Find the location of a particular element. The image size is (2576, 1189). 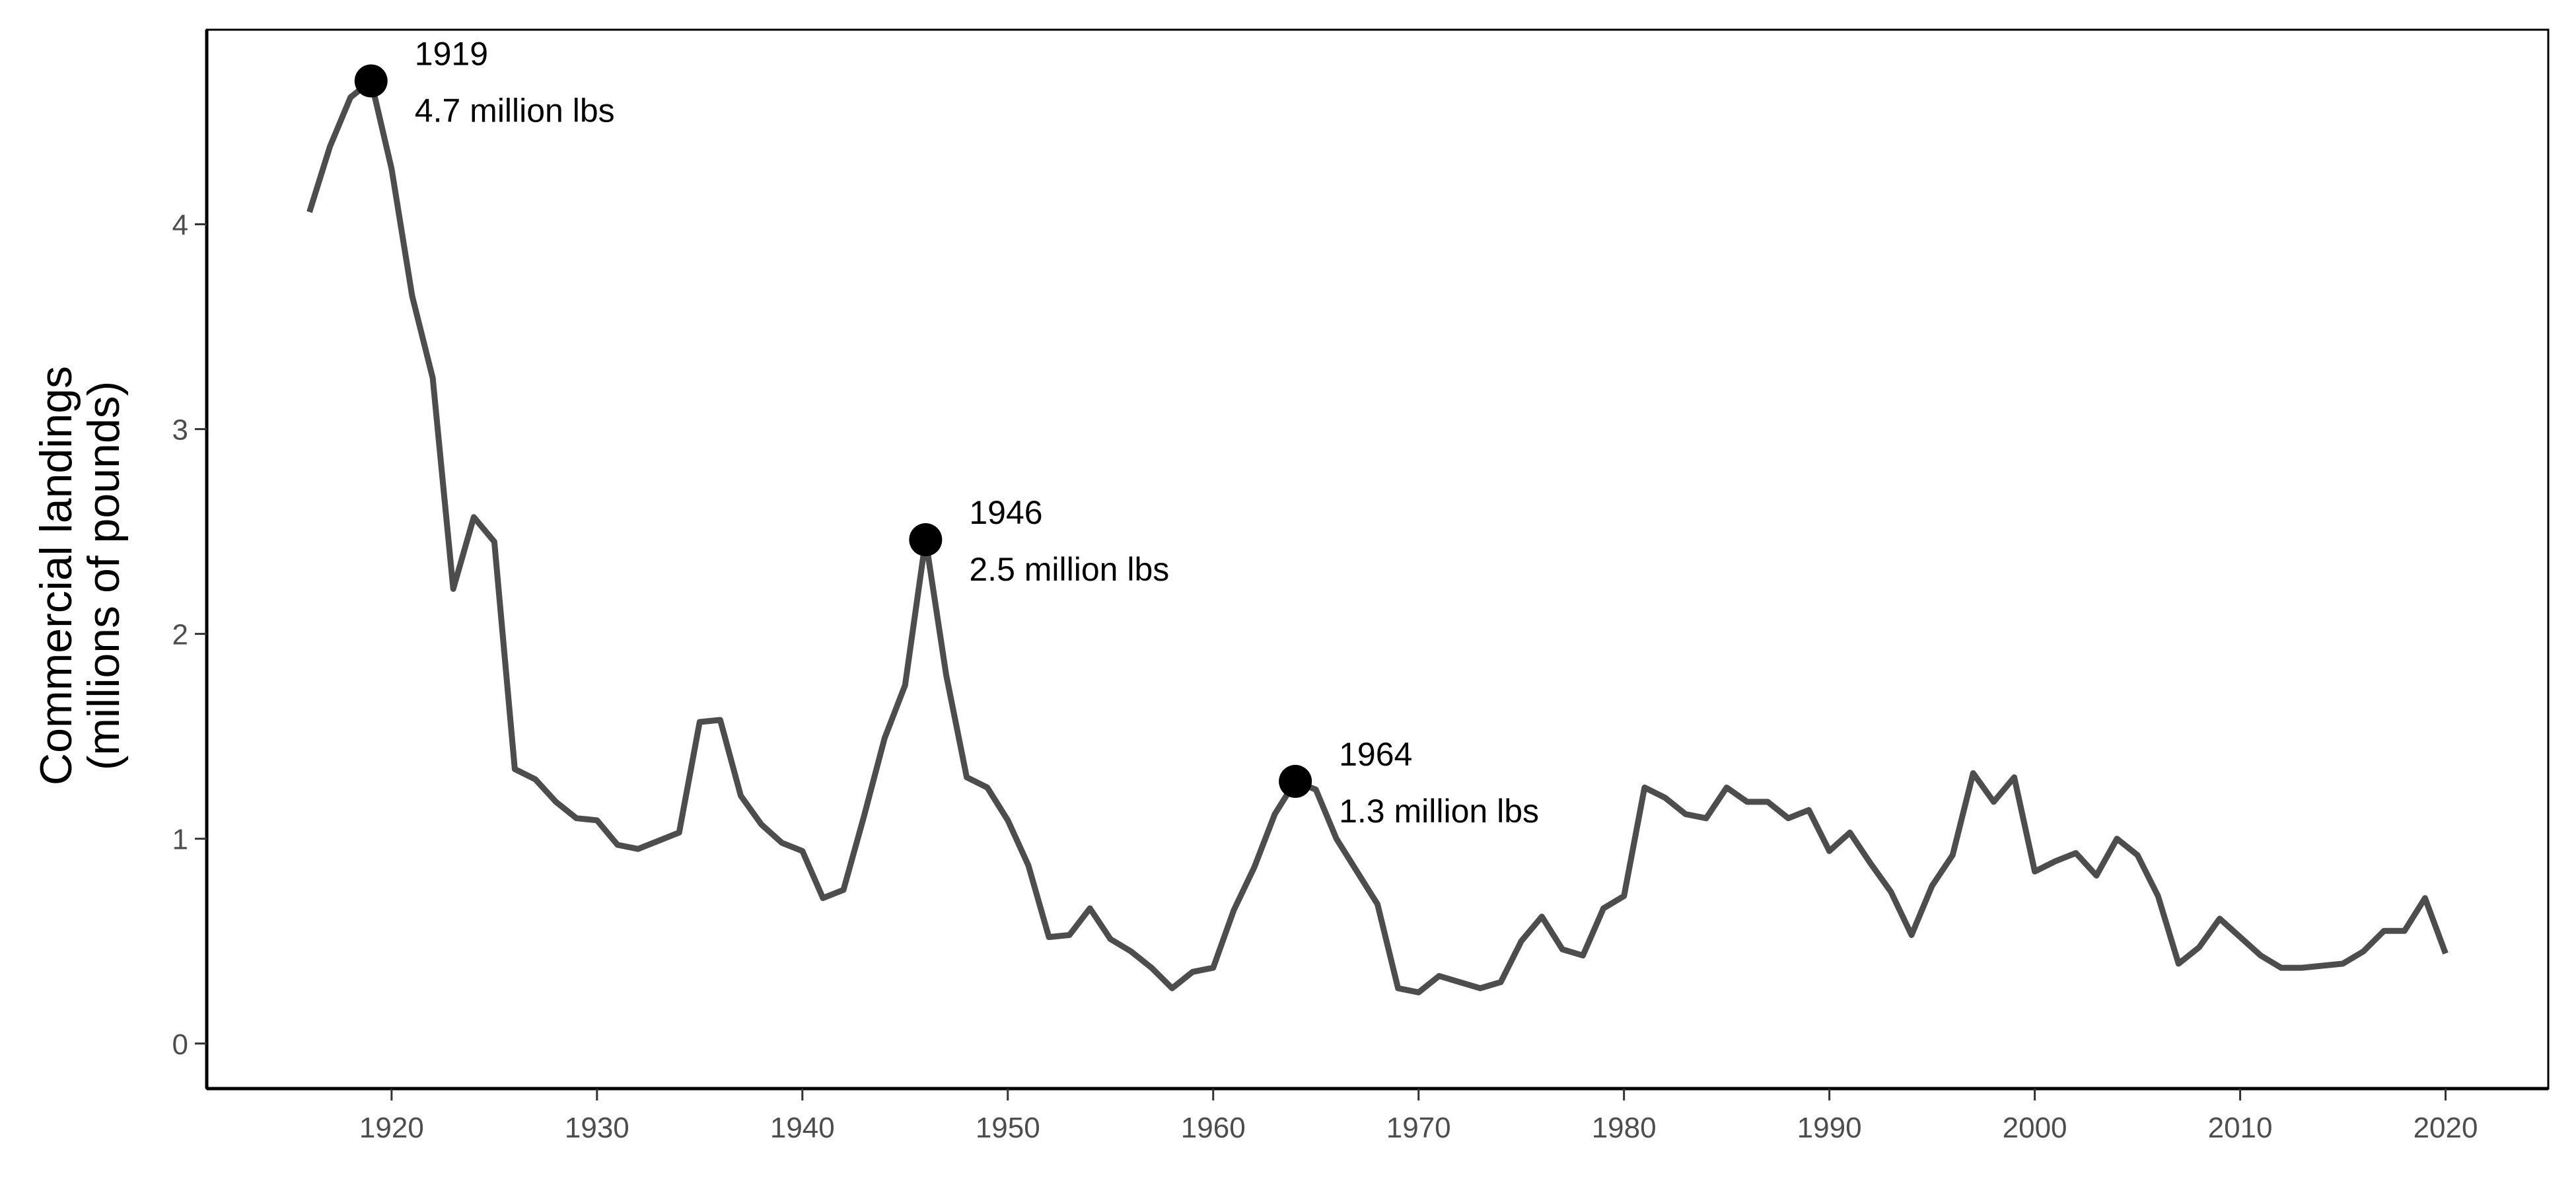

y-tick-label: 2 is located at coordinates (180, 635).